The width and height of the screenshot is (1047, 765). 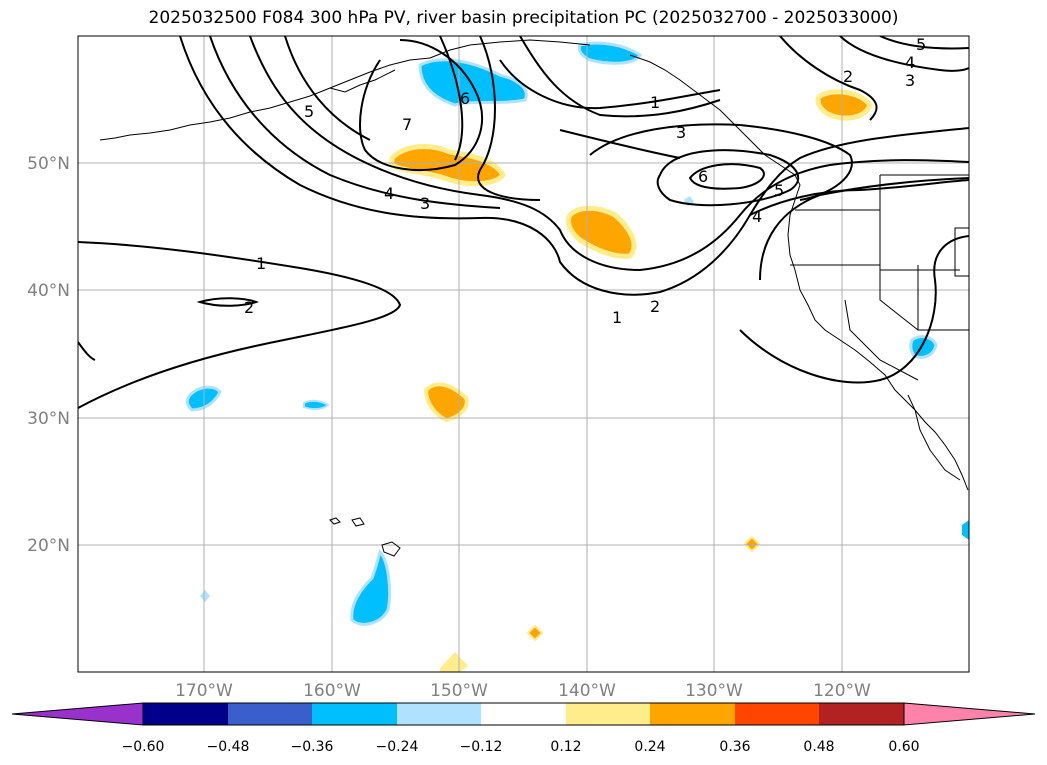 What do you see at coordinates (312, 747) in the screenshot?
I see `colorbar-tick: −0.36` at bounding box center [312, 747].